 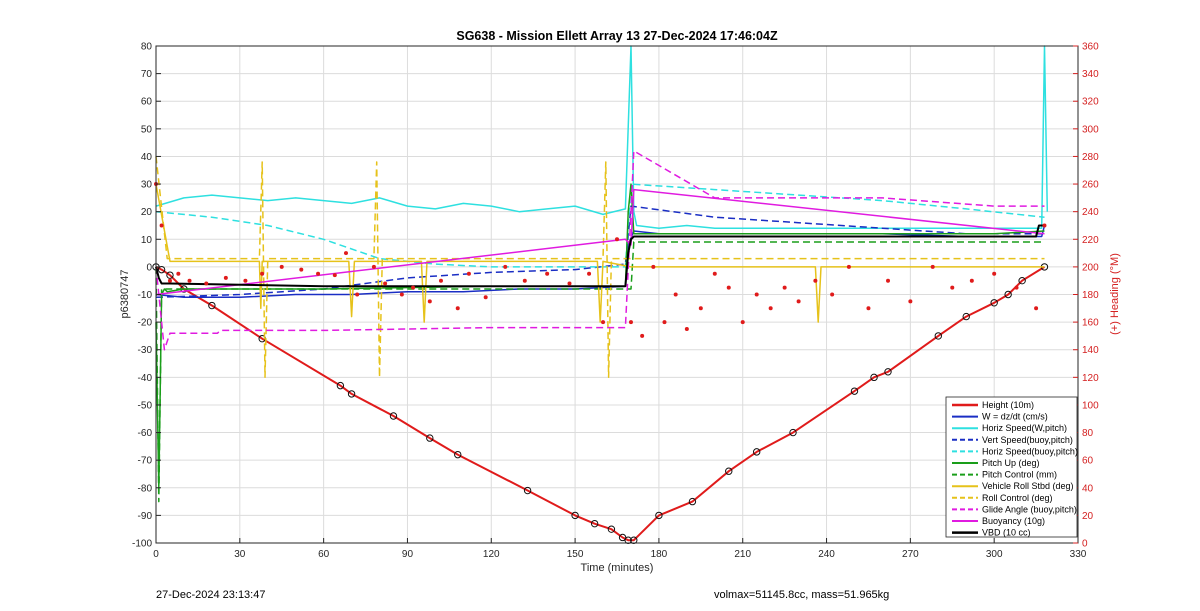 What do you see at coordinates (491, 554) in the screenshot?
I see `x-tick-label: 120` at bounding box center [491, 554].